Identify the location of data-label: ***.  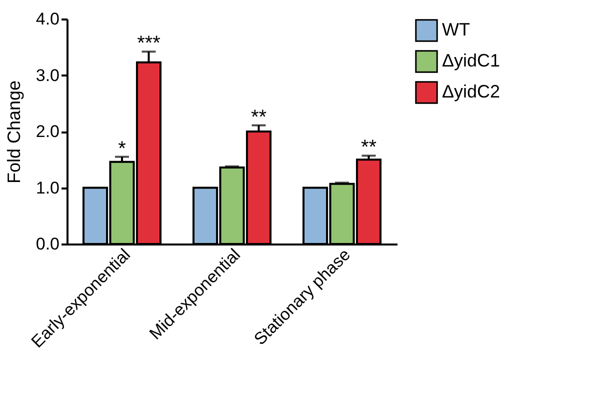
(149, 43).